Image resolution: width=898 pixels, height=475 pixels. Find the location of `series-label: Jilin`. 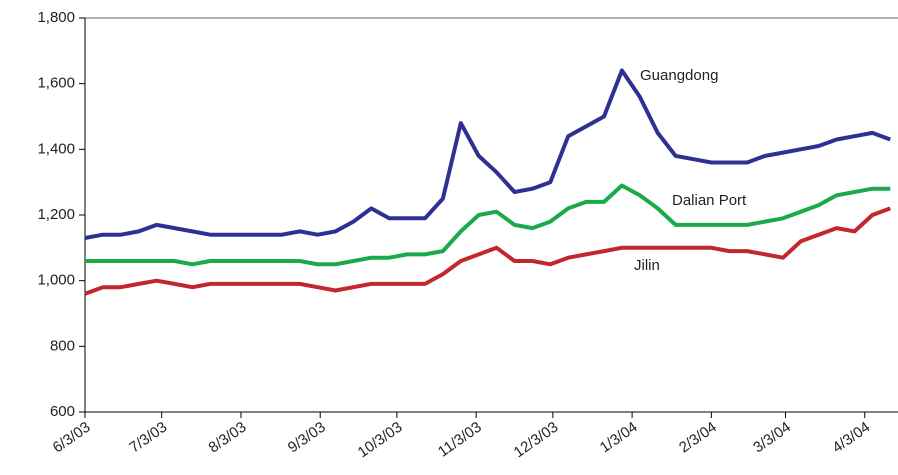

series-label: Jilin is located at coordinates (647, 265).